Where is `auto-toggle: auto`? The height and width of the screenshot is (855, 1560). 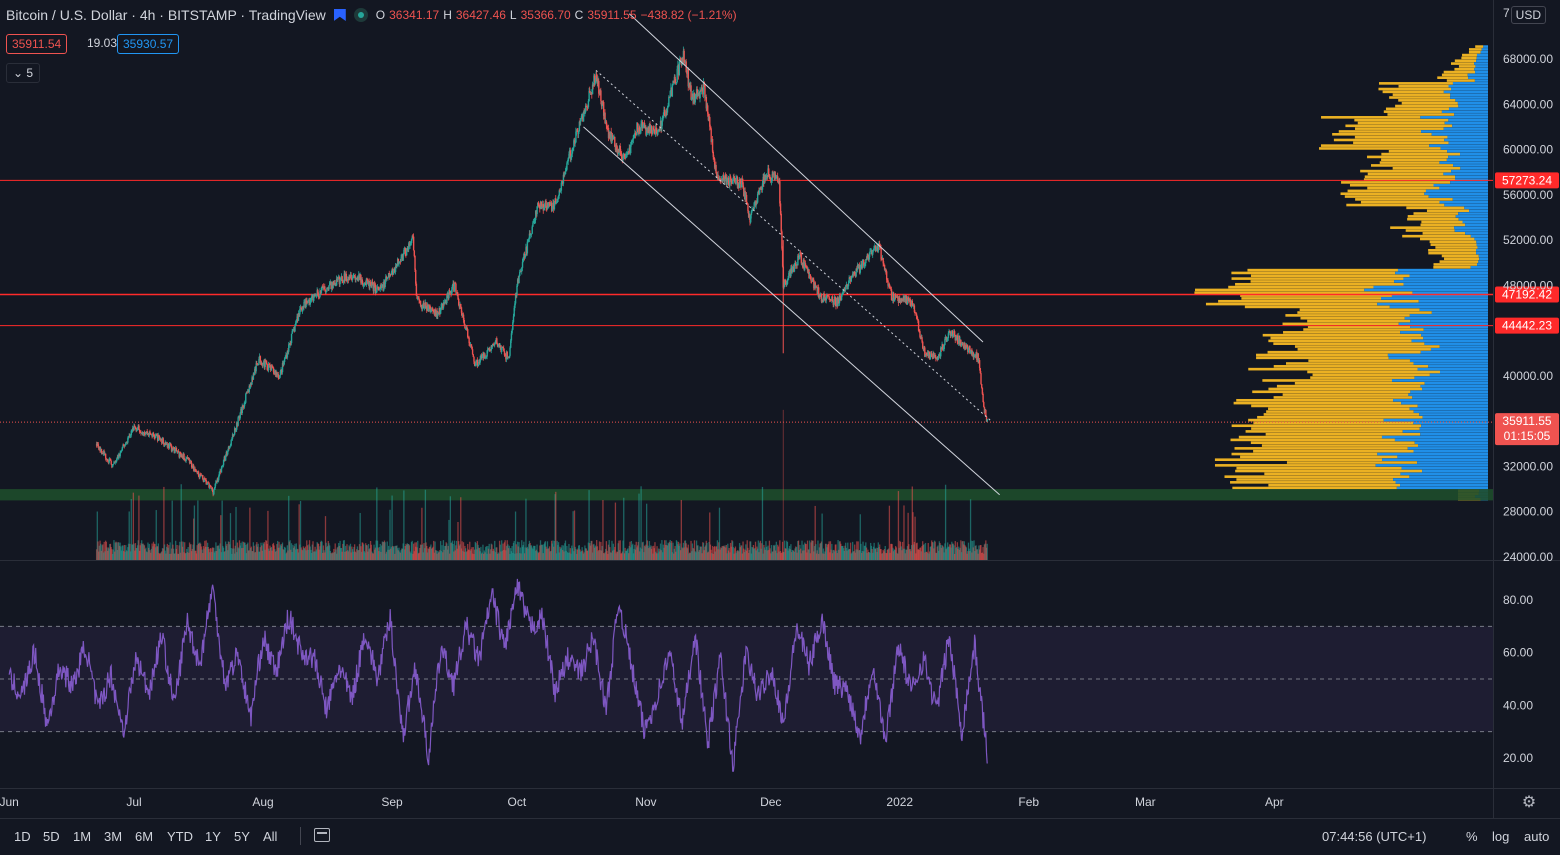 auto-toggle: auto is located at coordinates (1537, 836).